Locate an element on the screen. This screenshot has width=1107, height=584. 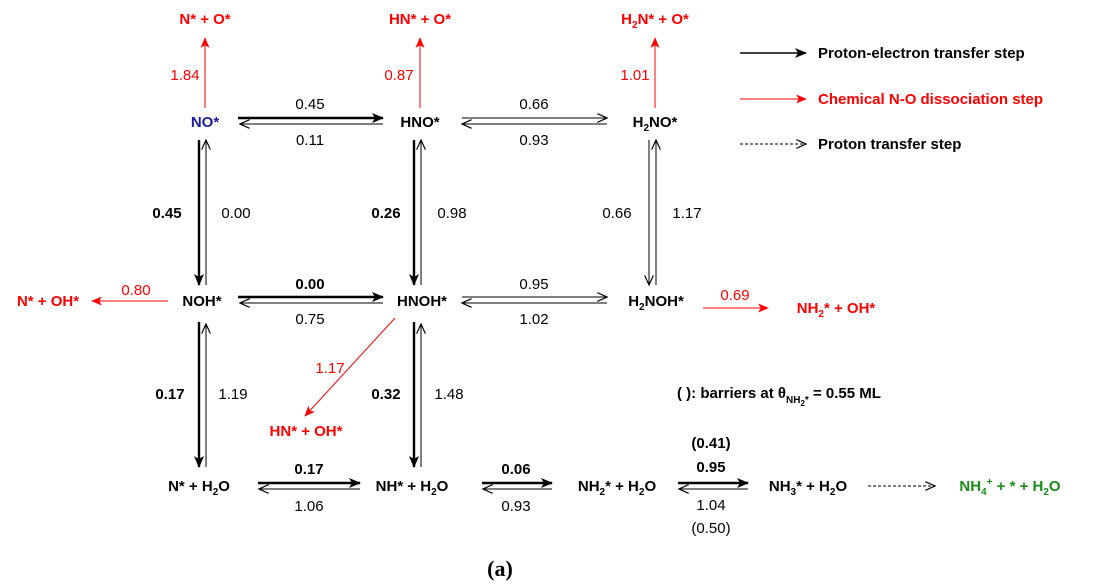
product-h2n-o: H2N* + O* is located at coordinates (655, 21).